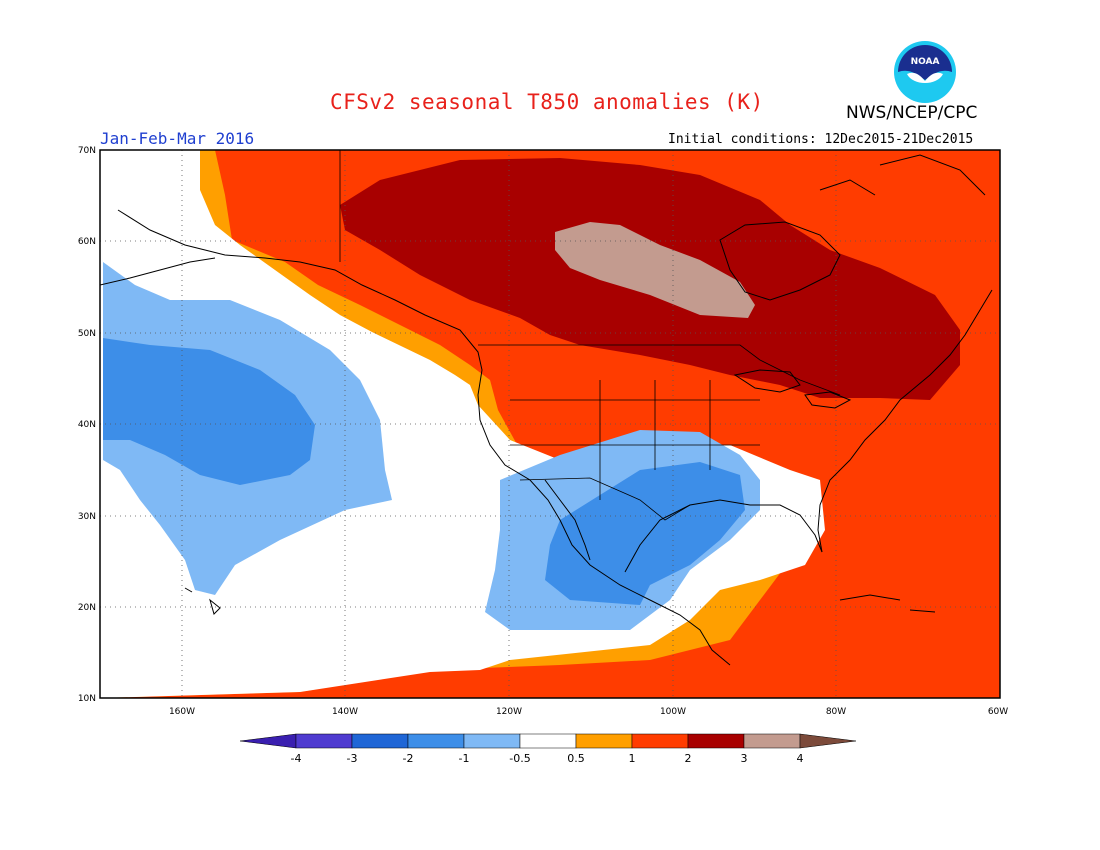 Image resolution: width=1100 pixels, height=850 pixels. What do you see at coordinates (352, 758) in the screenshot?
I see `colorbar-label-m3: -3` at bounding box center [352, 758].